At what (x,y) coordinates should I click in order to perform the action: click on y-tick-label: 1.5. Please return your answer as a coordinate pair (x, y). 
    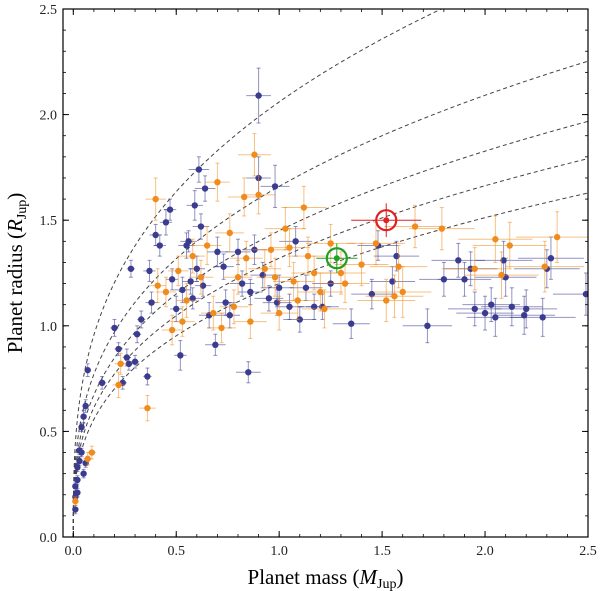
    Looking at the image, I should click on (49, 221).